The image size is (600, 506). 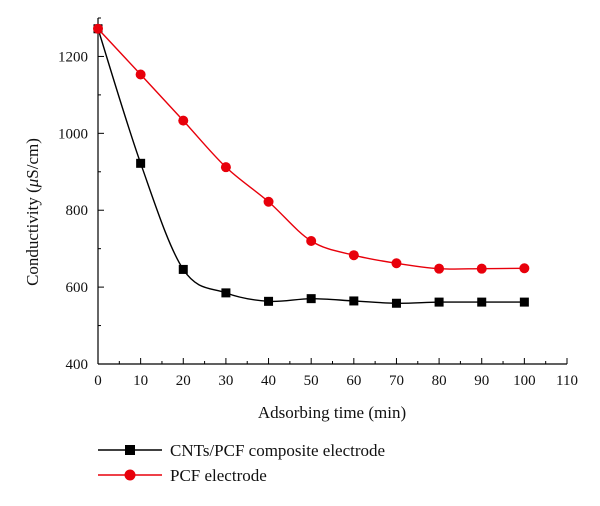 I want to click on y-tick-label: 600, so click(x=77, y=288).